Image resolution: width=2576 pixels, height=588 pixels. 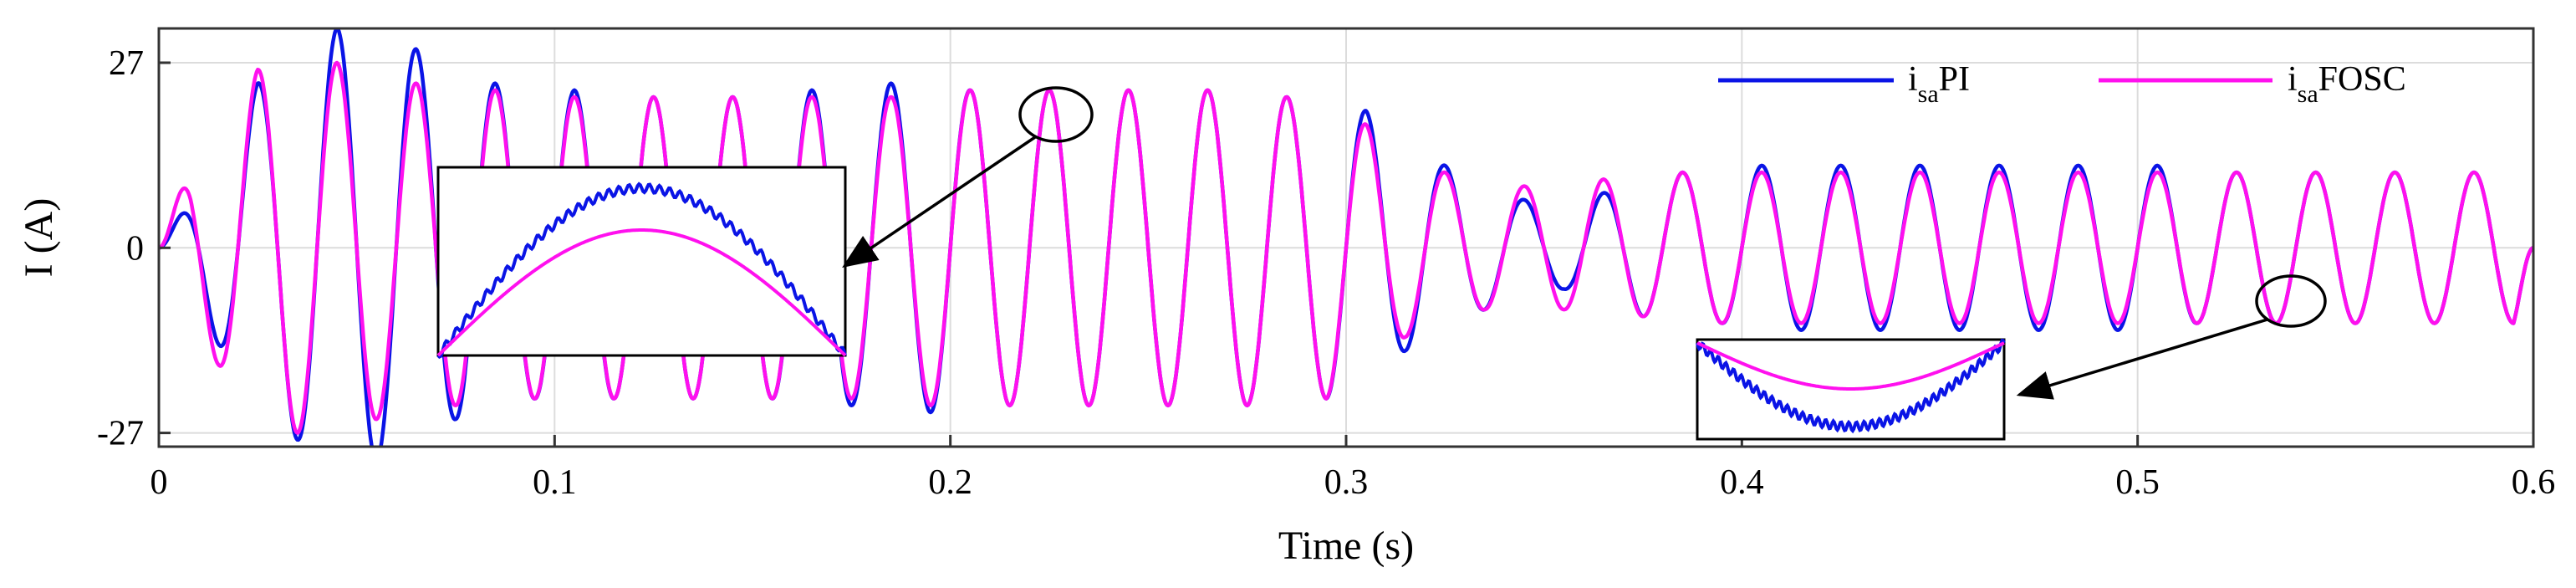 What do you see at coordinates (1346, 482) in the screenshot?
I see `x-tick-label: 0.3` at bounding box center [1346, 482].